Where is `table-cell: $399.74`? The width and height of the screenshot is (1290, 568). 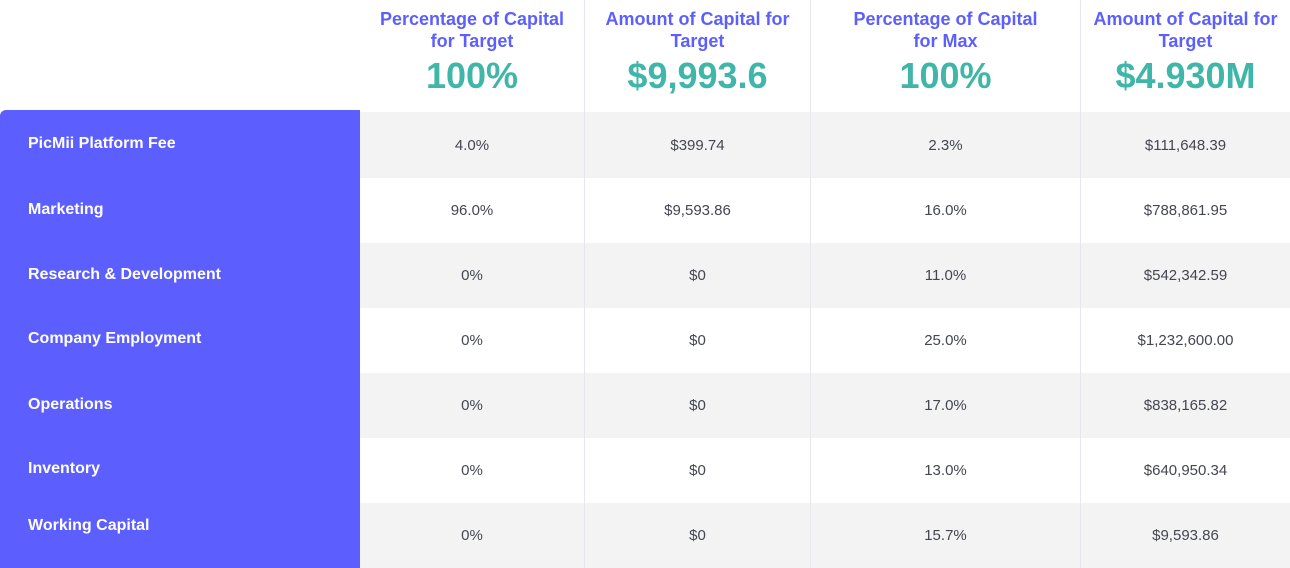
table-cell: $399.74 is located at coordinates (697, 145).